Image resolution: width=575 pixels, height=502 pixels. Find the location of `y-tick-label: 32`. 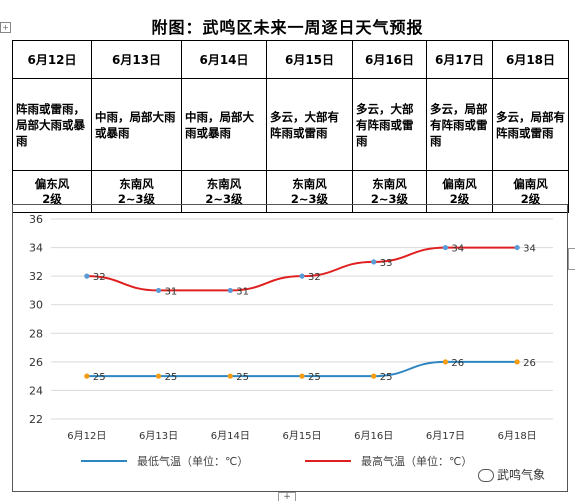

y-tick-label: 32 is located at coordinates (36, 276).